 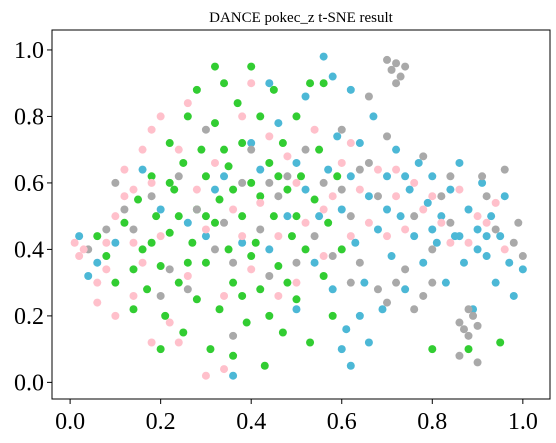 I want to click on x-tick-label: 0.6, so click(x=342, y=422).